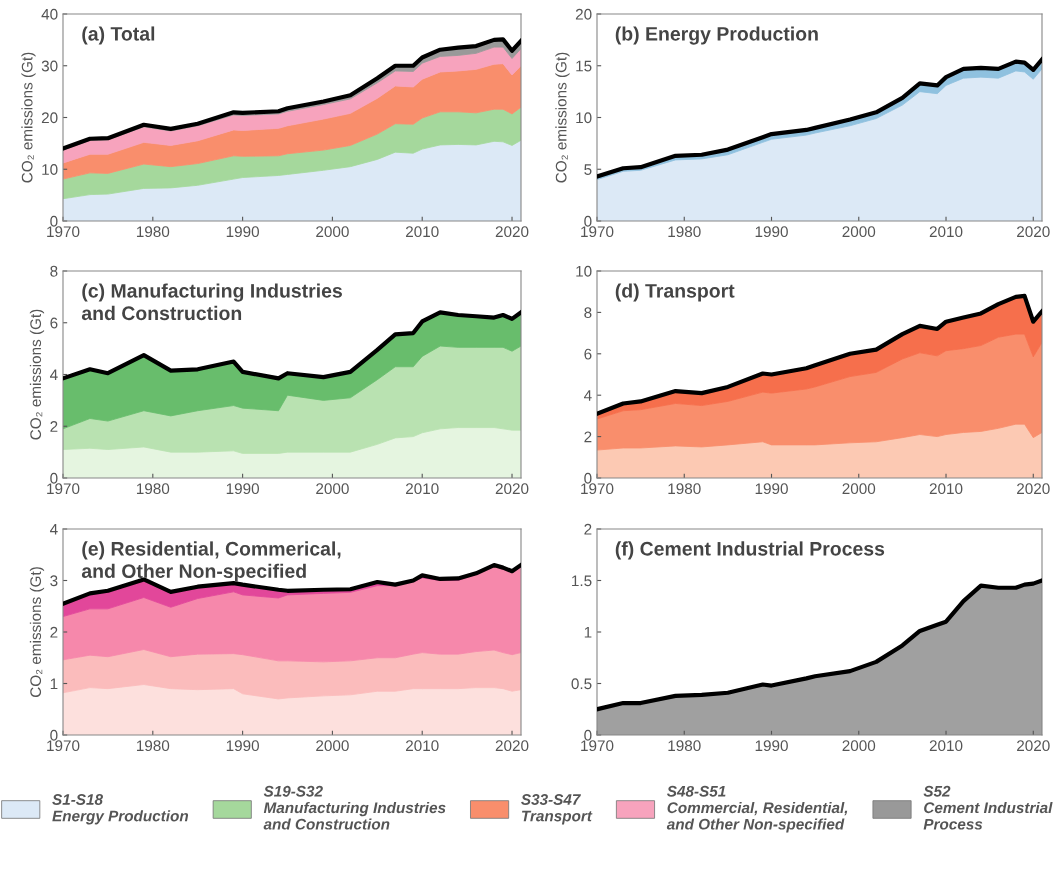  What do you see at coordinates (49, 66) in the screenshot?
I see `y-tick-label: 30` at bounding box center [49, 66].